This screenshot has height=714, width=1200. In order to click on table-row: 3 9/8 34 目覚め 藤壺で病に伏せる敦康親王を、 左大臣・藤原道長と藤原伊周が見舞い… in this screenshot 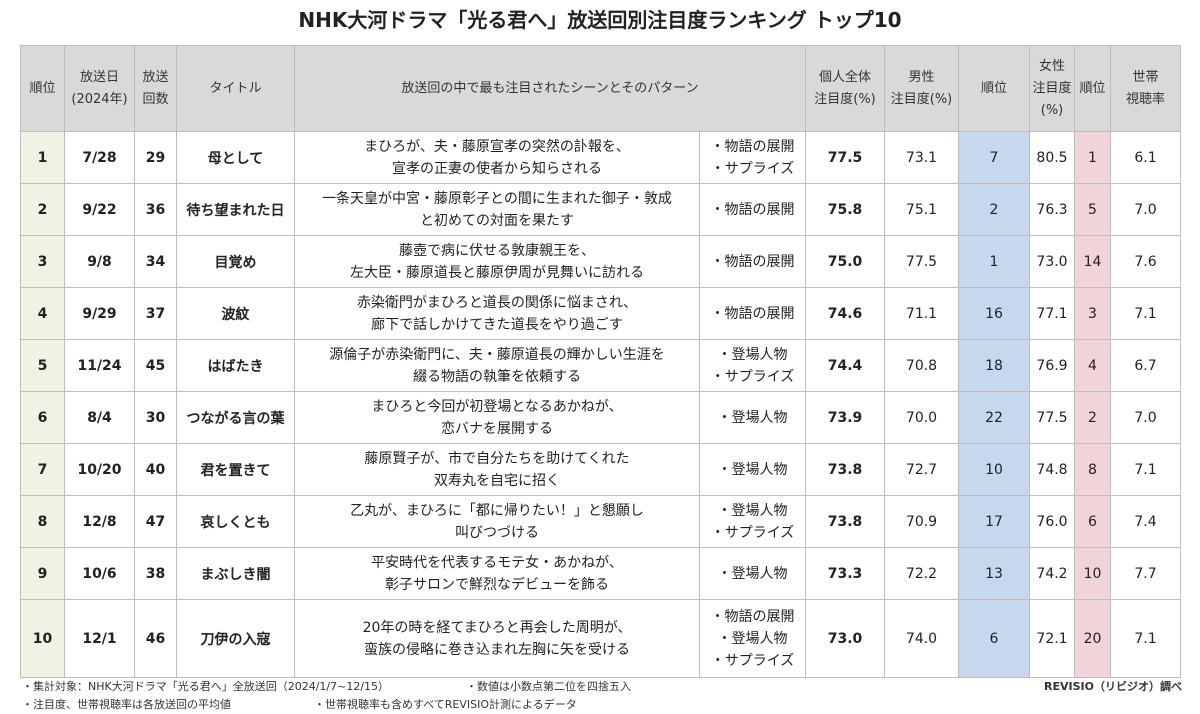, I will do `click(600, 261)`.